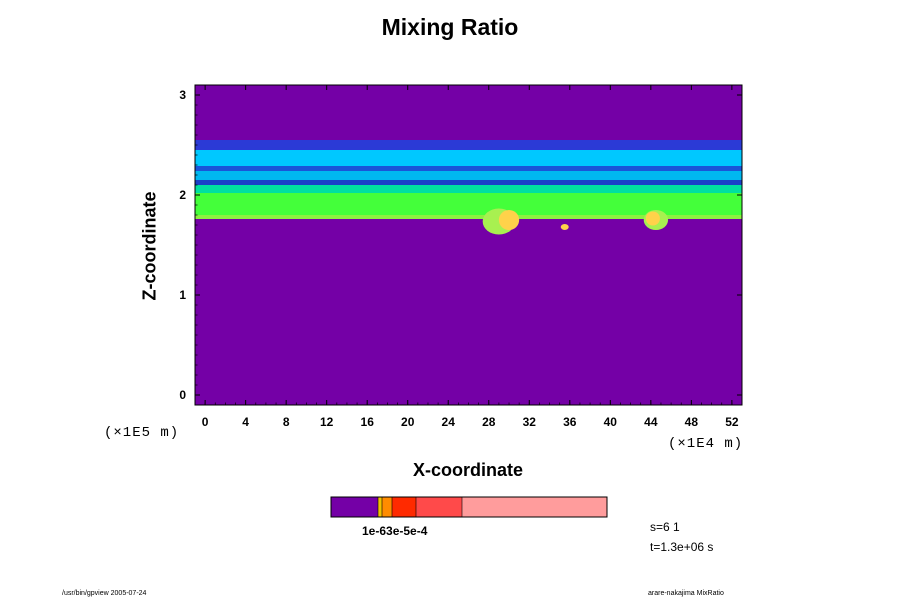 This screenshot has width=900, height=600. What do you see at coordinates (611, 422) in the screenshot?
I see `x-tick-label: 40` at bounding box center [611, 422].